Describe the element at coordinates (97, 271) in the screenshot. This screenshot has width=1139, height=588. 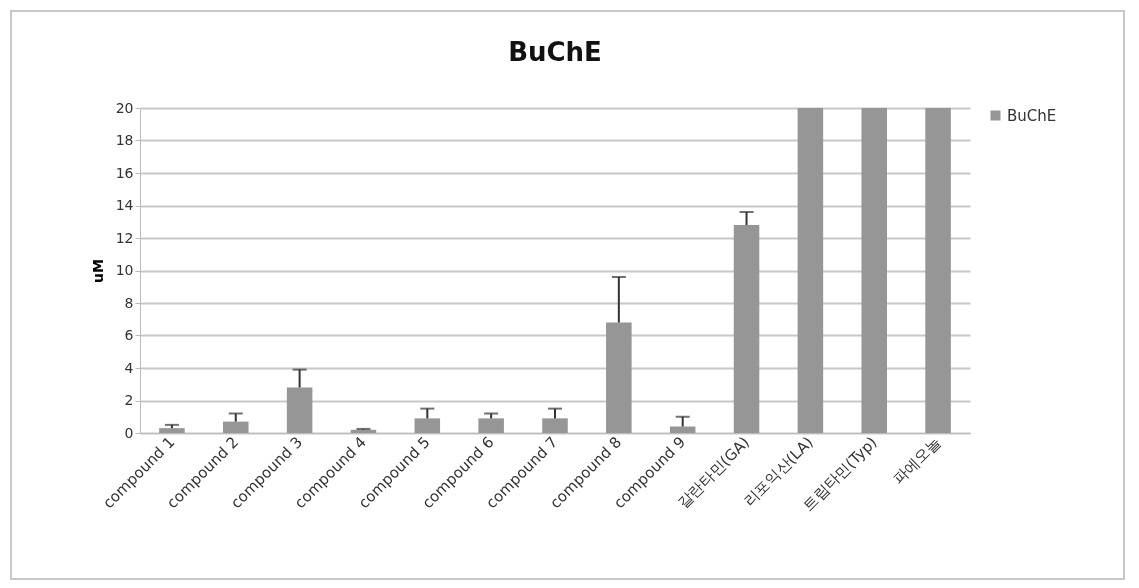
I see `y-axis-title: uM` at that location.